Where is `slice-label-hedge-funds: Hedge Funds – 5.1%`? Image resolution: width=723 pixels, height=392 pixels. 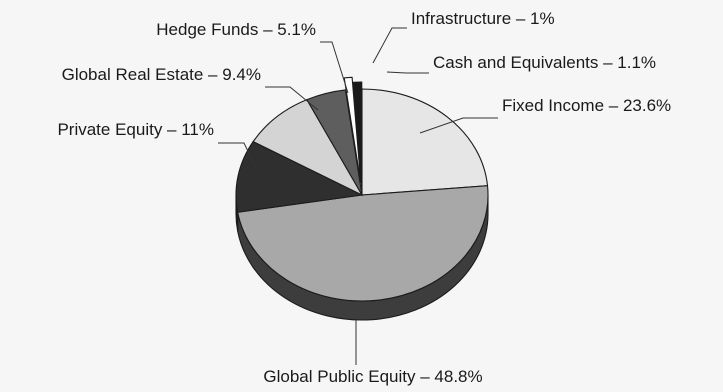 slice-label-hedge-funds: Hedge Funds – 5.1% is located at coordinates (236, 29).